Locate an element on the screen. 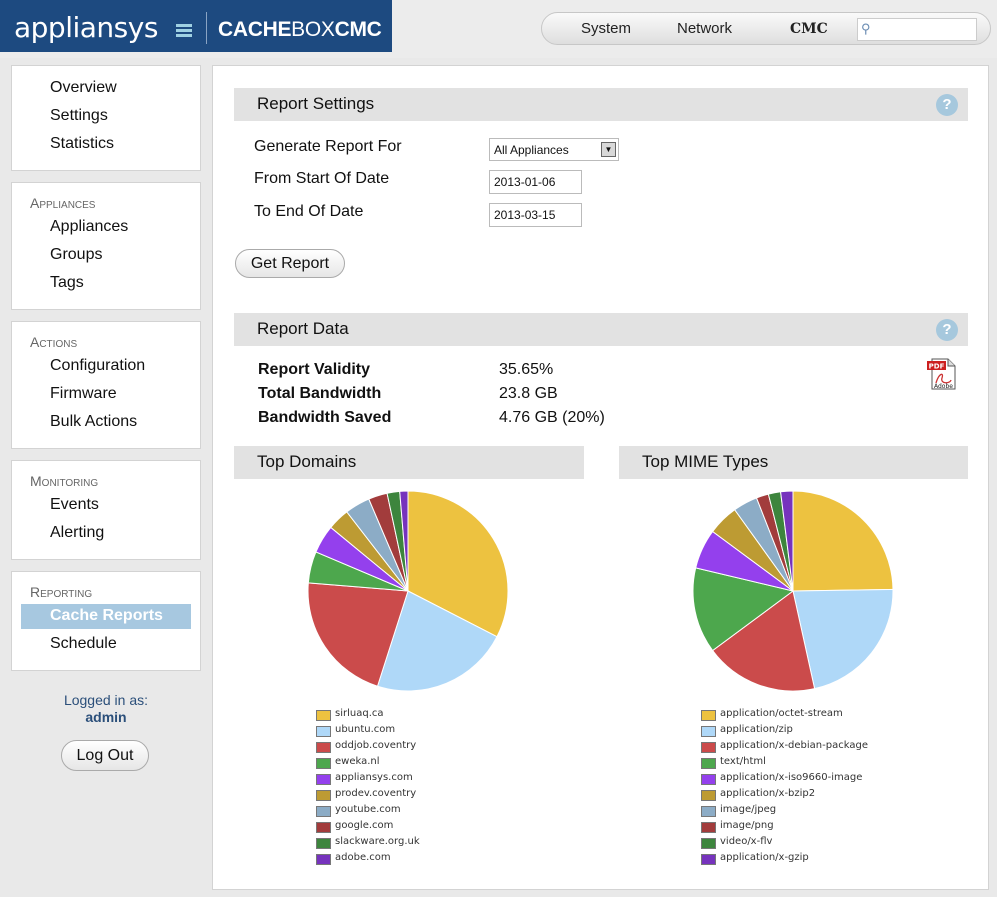  bandwidth-saved-label: Bandwidth Saved is located at coordinates (325, 417).